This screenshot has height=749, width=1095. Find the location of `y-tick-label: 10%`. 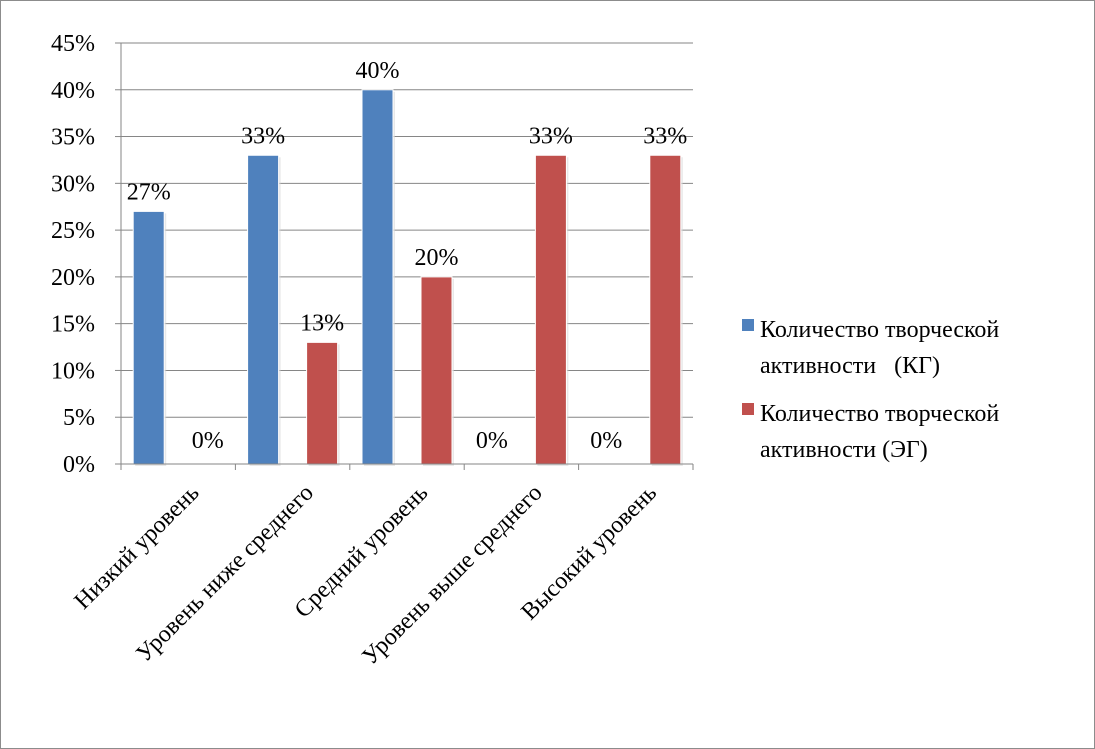

y-tick-label: 10% is located at coordinates (73, 371).